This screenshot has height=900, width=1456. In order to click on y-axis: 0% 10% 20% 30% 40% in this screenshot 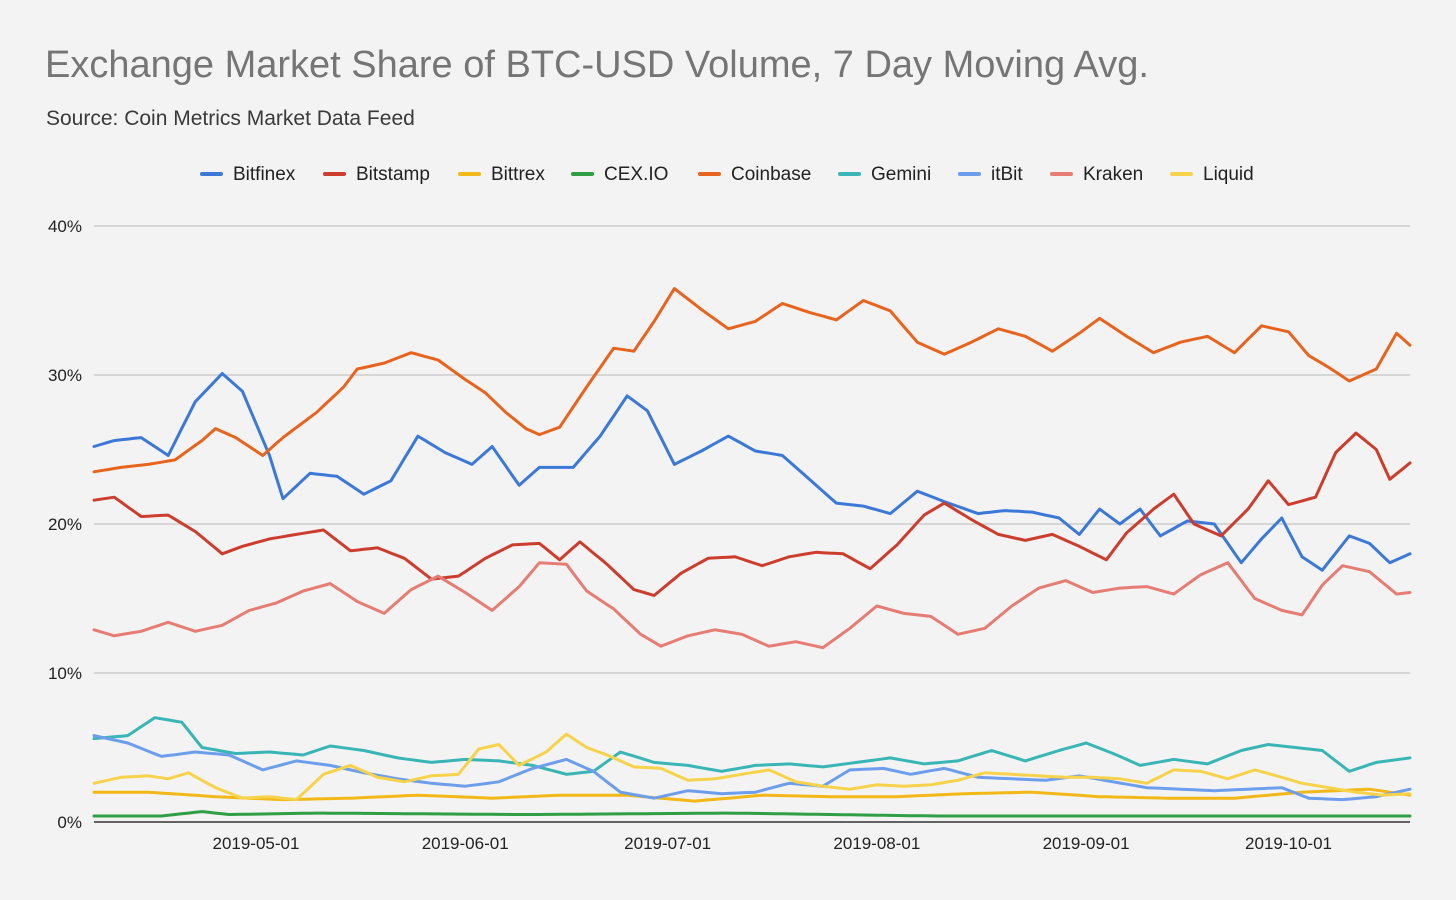, I will do `click(65, 524)`.